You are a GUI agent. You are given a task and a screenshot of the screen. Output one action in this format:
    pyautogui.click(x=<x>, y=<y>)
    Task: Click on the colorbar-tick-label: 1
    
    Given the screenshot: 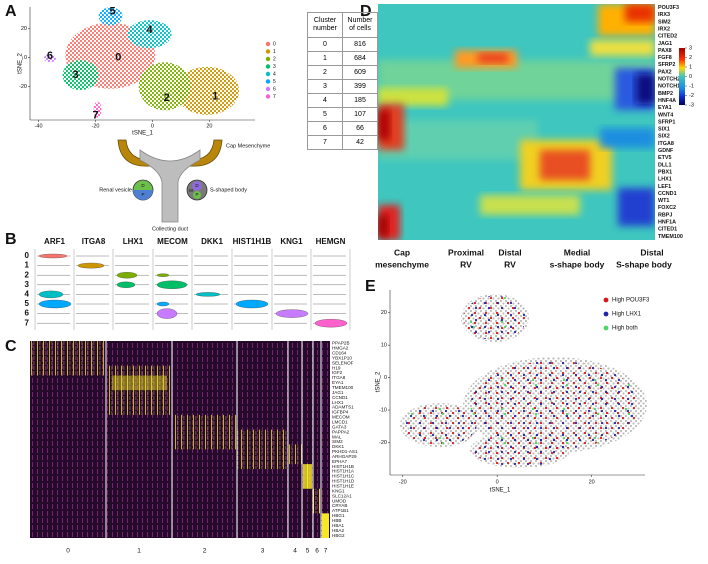 What is the action you would take?
    pyautogui.click(x=690, y=67)
    